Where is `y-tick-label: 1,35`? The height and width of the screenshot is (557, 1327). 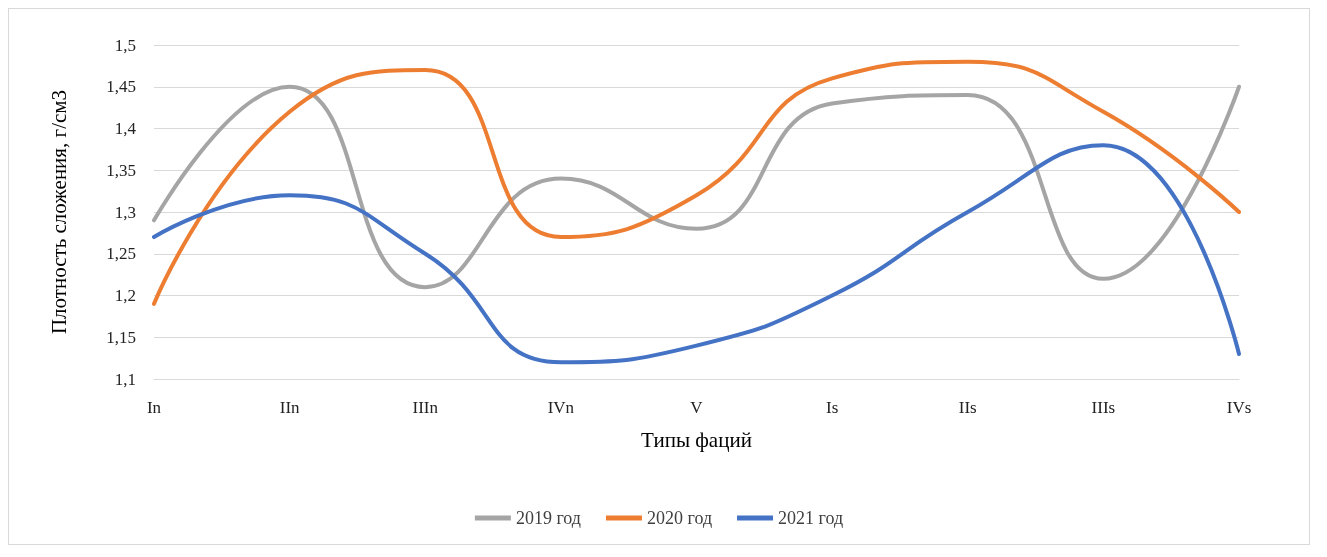 y-tick-label: 1,35 is located at coordinates (121, 170).